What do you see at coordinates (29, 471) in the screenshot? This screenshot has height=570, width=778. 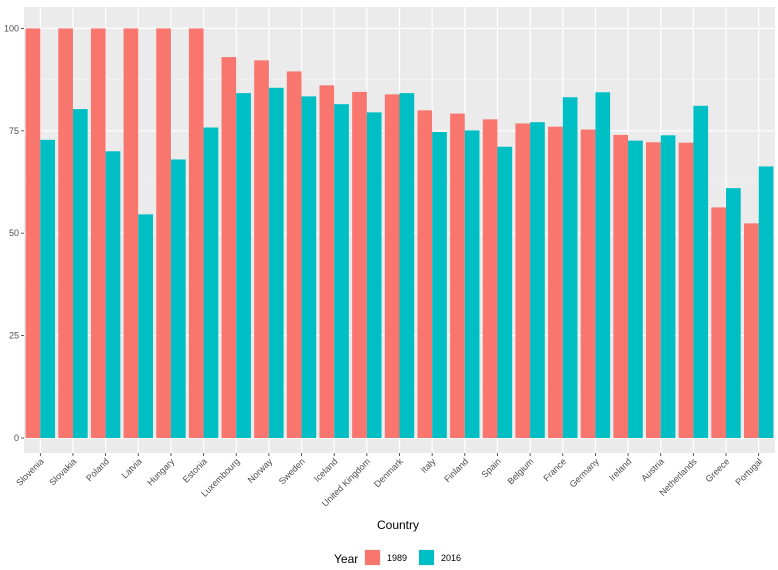 I see `x-tick-label: Slovenia` at bounding box center [29, 471].